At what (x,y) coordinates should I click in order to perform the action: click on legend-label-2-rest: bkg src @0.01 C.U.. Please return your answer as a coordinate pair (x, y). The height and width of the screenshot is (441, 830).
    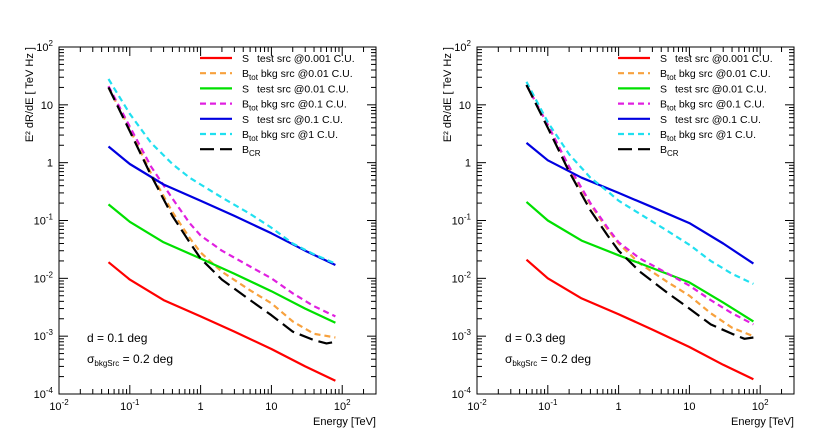
    Looking at the image, I should click on (305, 74).